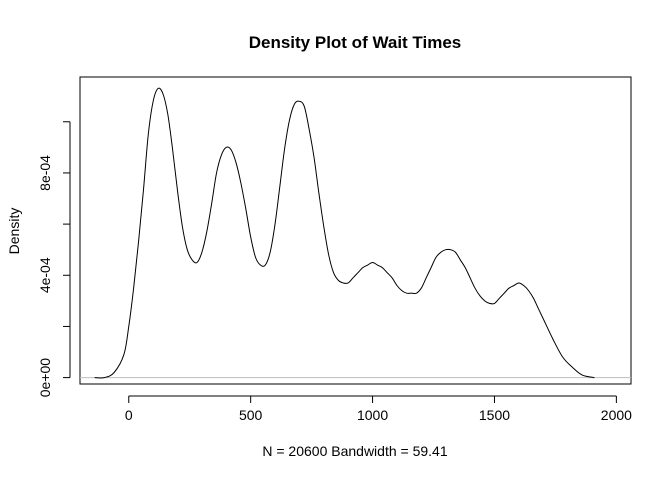  I want to click on chart-title: Density Plot of Wait Times, so click(355, 42).